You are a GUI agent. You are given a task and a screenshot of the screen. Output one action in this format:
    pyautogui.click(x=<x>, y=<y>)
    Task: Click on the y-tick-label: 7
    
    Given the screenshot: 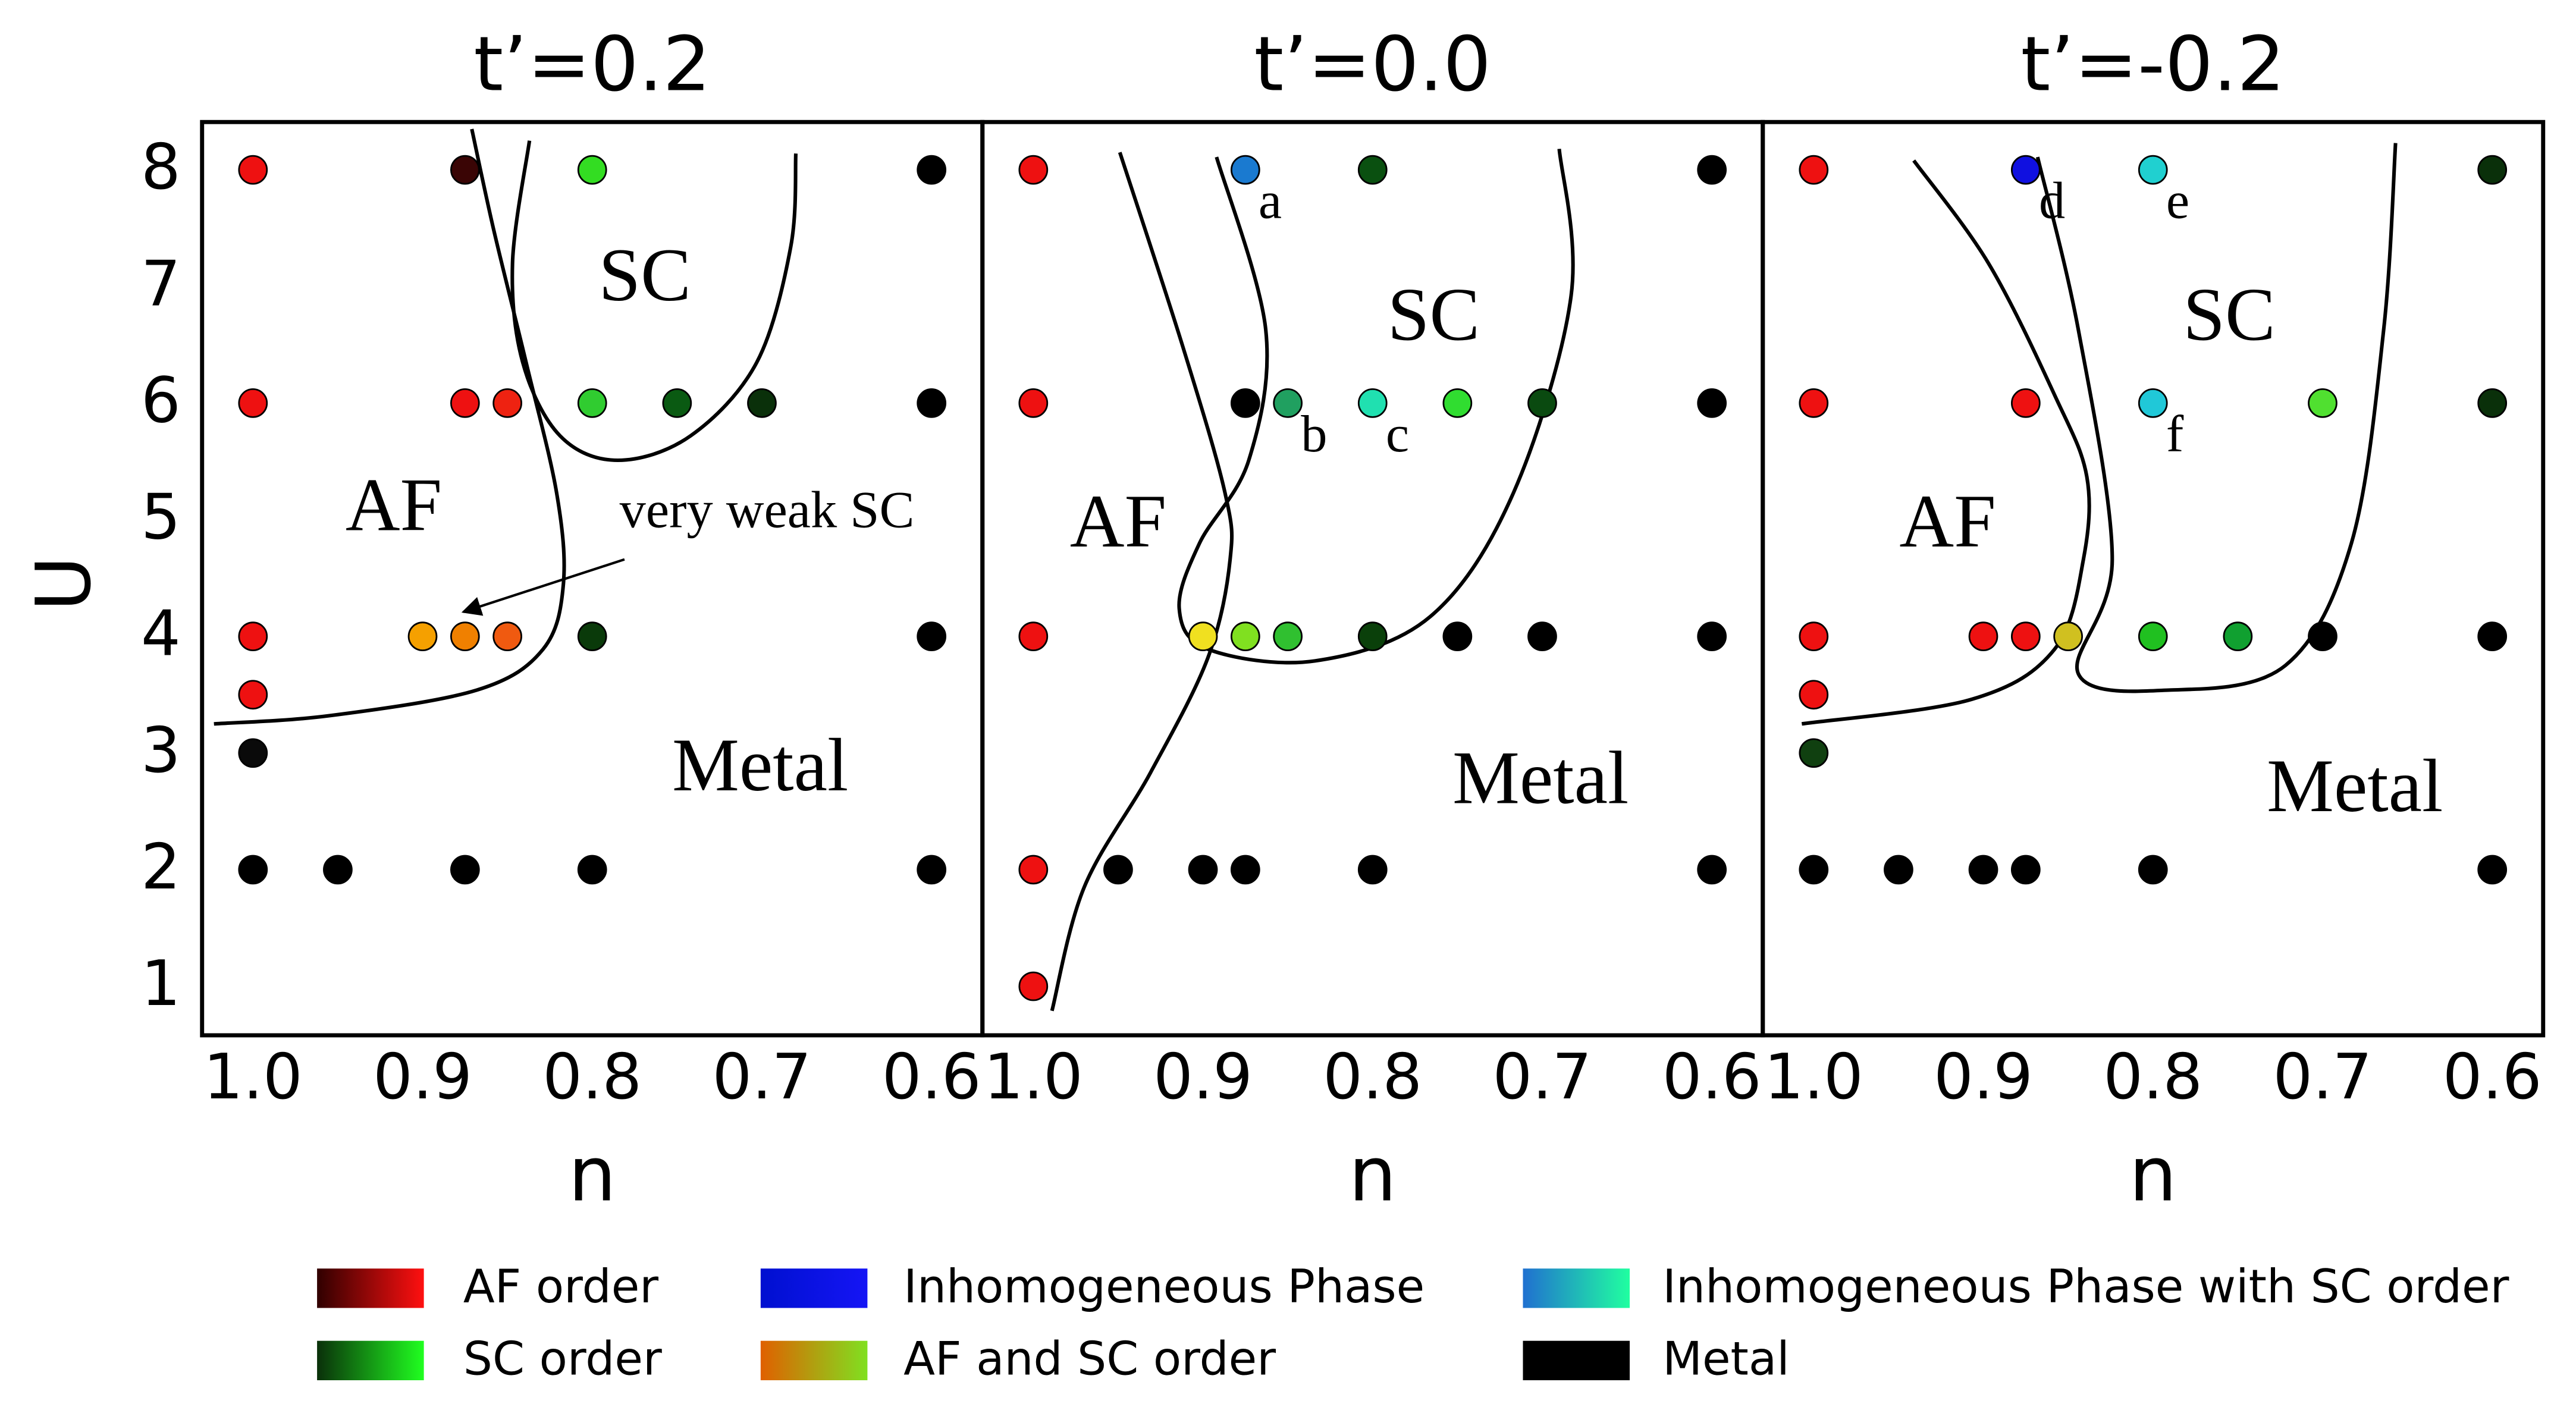 What is the action you would take?
    pyautogui.click(x=161, y=283)
    